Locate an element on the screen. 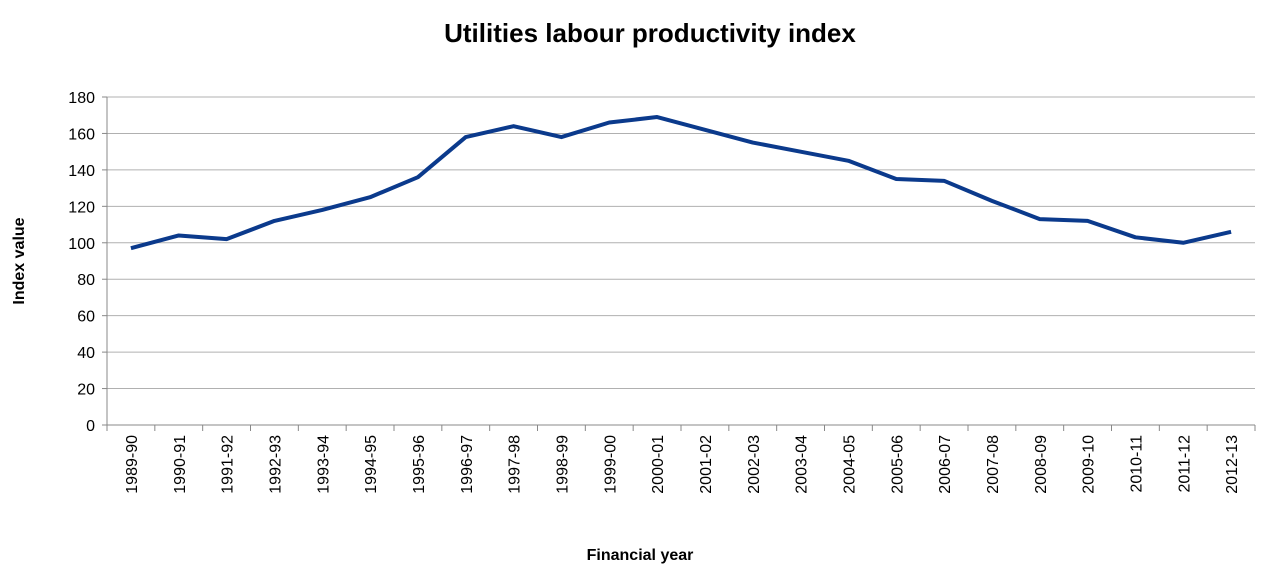  x-tick-label: 1994-95 is located at coordinates (371, 464).